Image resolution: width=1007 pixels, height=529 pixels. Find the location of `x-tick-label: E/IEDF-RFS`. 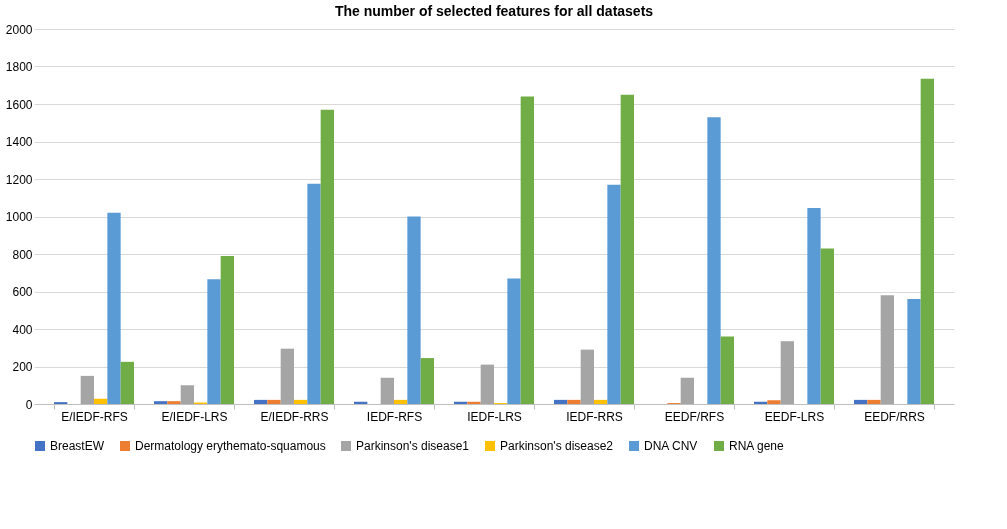

x-tick-label: E/IEDF-RFS is located at coordinates (94, 416).